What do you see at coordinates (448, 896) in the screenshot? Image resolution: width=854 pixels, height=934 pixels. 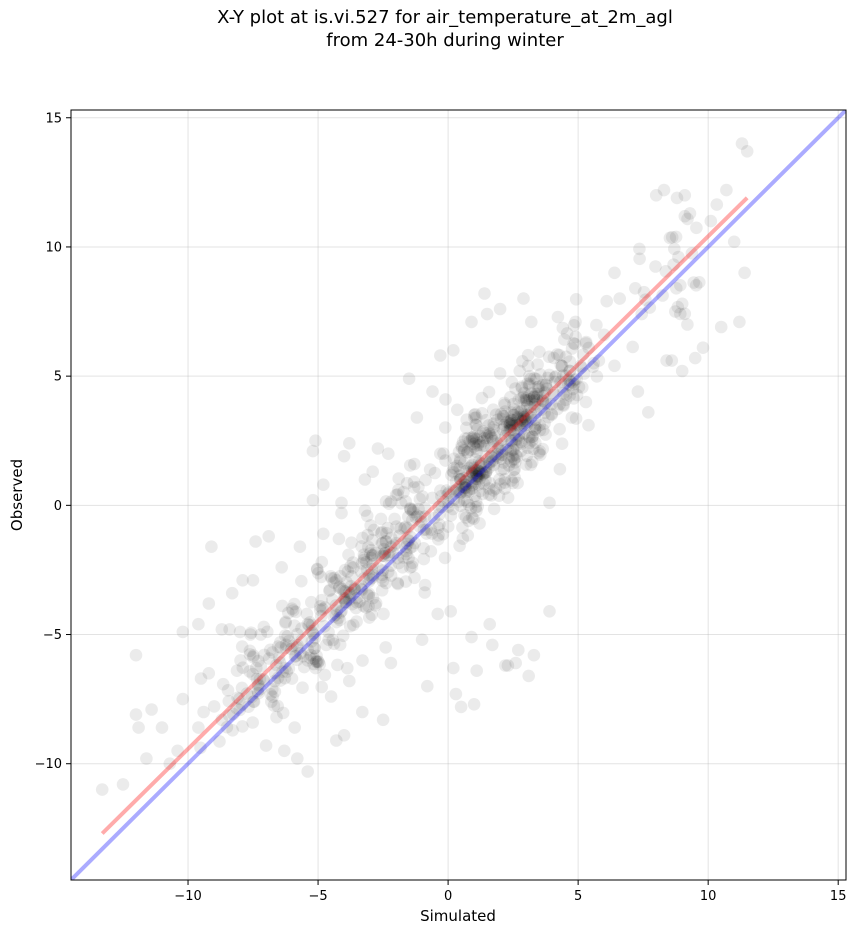 I see `x-tick-label: 0` at bounding box center [448, 896].